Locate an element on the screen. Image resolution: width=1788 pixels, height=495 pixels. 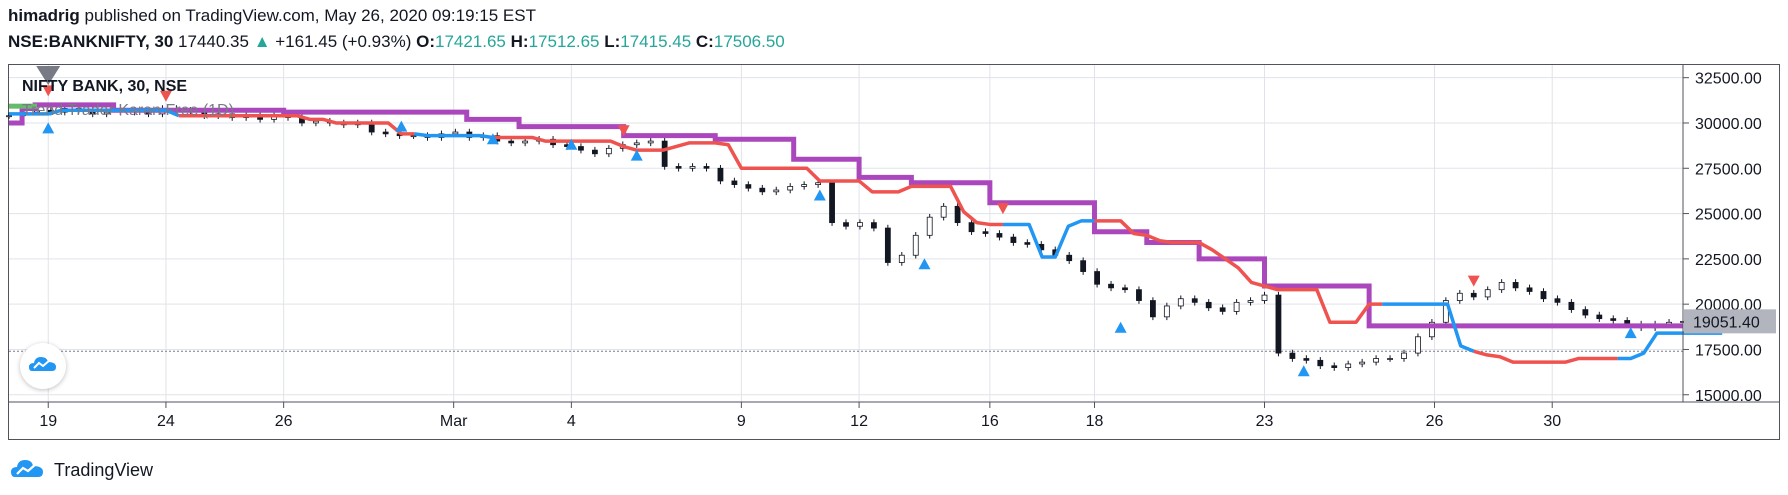
y-tick-label: 32500.00 is located at coordinates (1728, 79).